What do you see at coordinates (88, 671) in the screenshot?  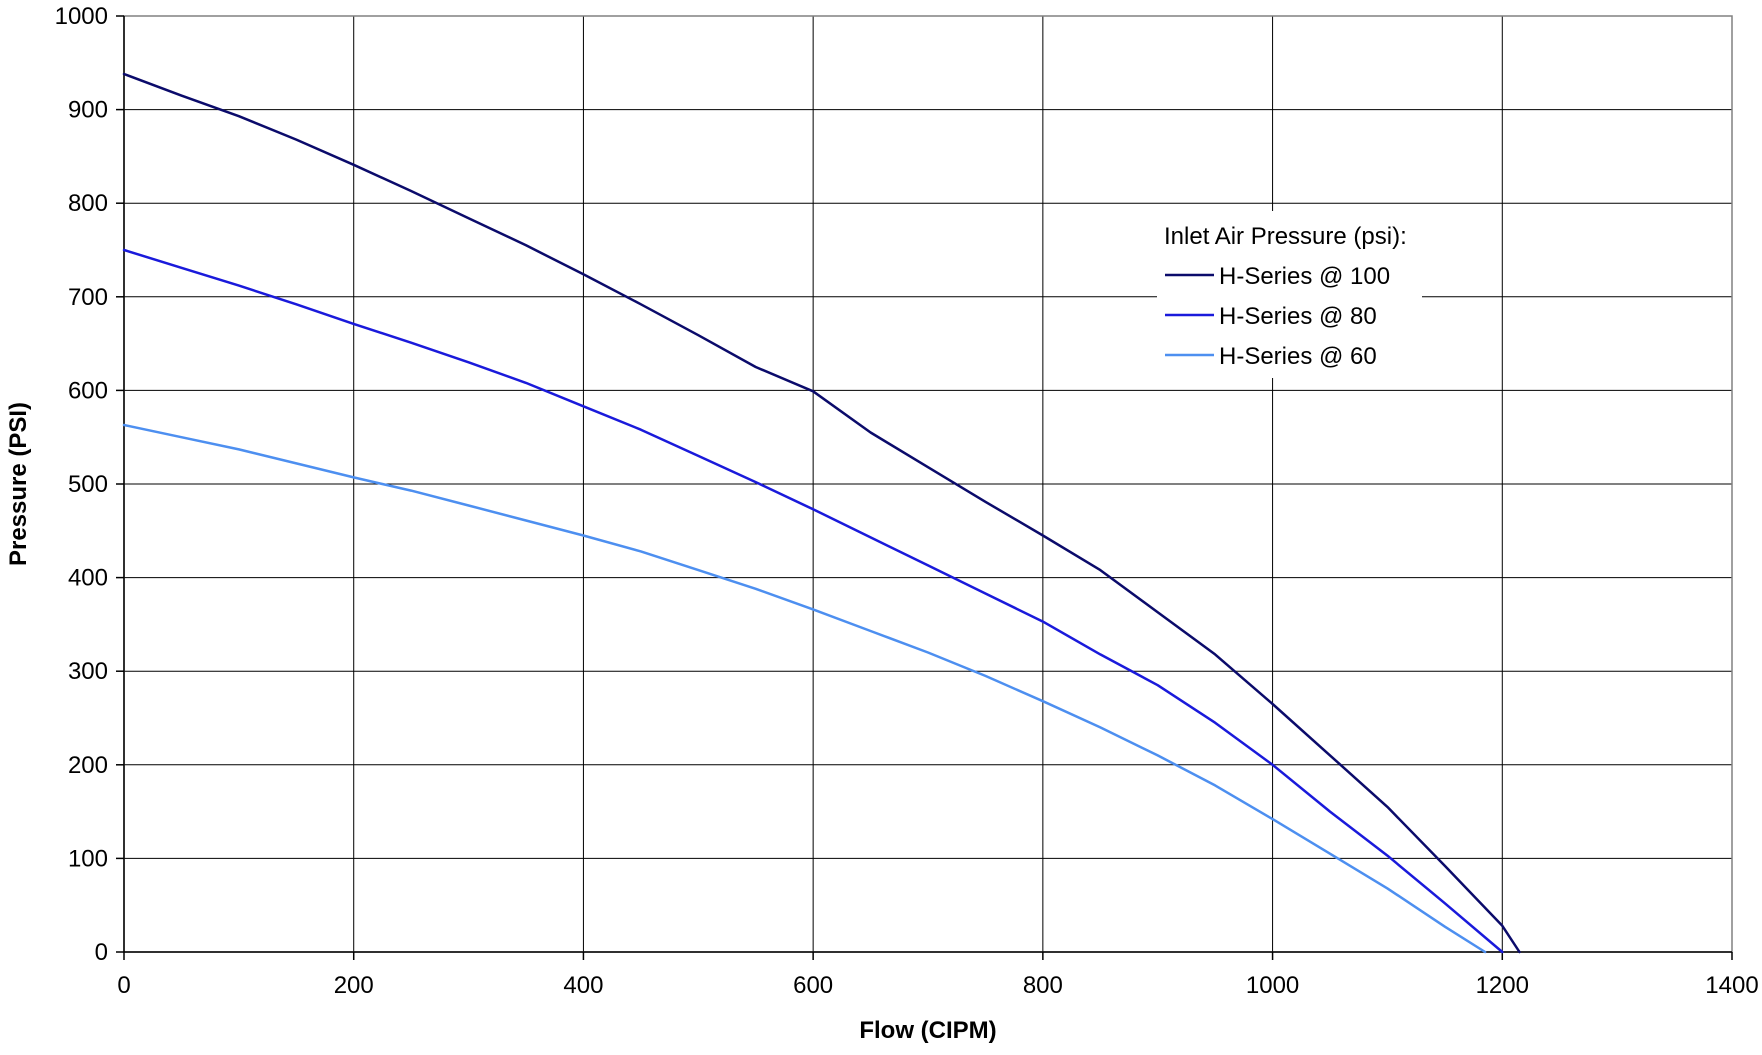 I see `y-tick-label: 300` at bounding box center [88, 671].